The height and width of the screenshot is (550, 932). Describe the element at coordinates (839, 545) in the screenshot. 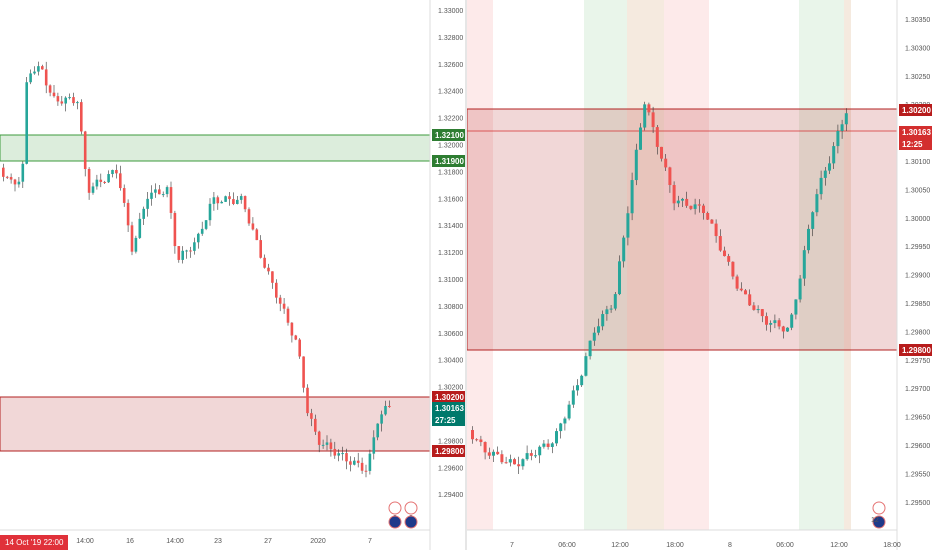

I see `time-tick-label: 12:00` at that location.